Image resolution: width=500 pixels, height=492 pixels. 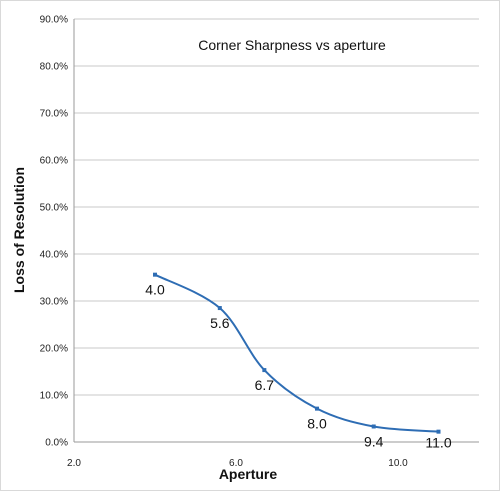 I want to click on y-tick-label: 80.0%, so click(x=54, y=67).